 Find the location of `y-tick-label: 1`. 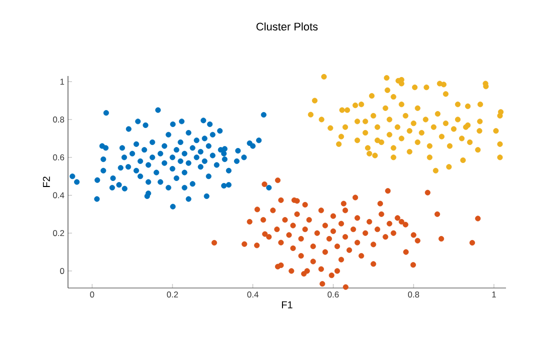

y-tick-label: 1 is located at coordinates (62, 81).